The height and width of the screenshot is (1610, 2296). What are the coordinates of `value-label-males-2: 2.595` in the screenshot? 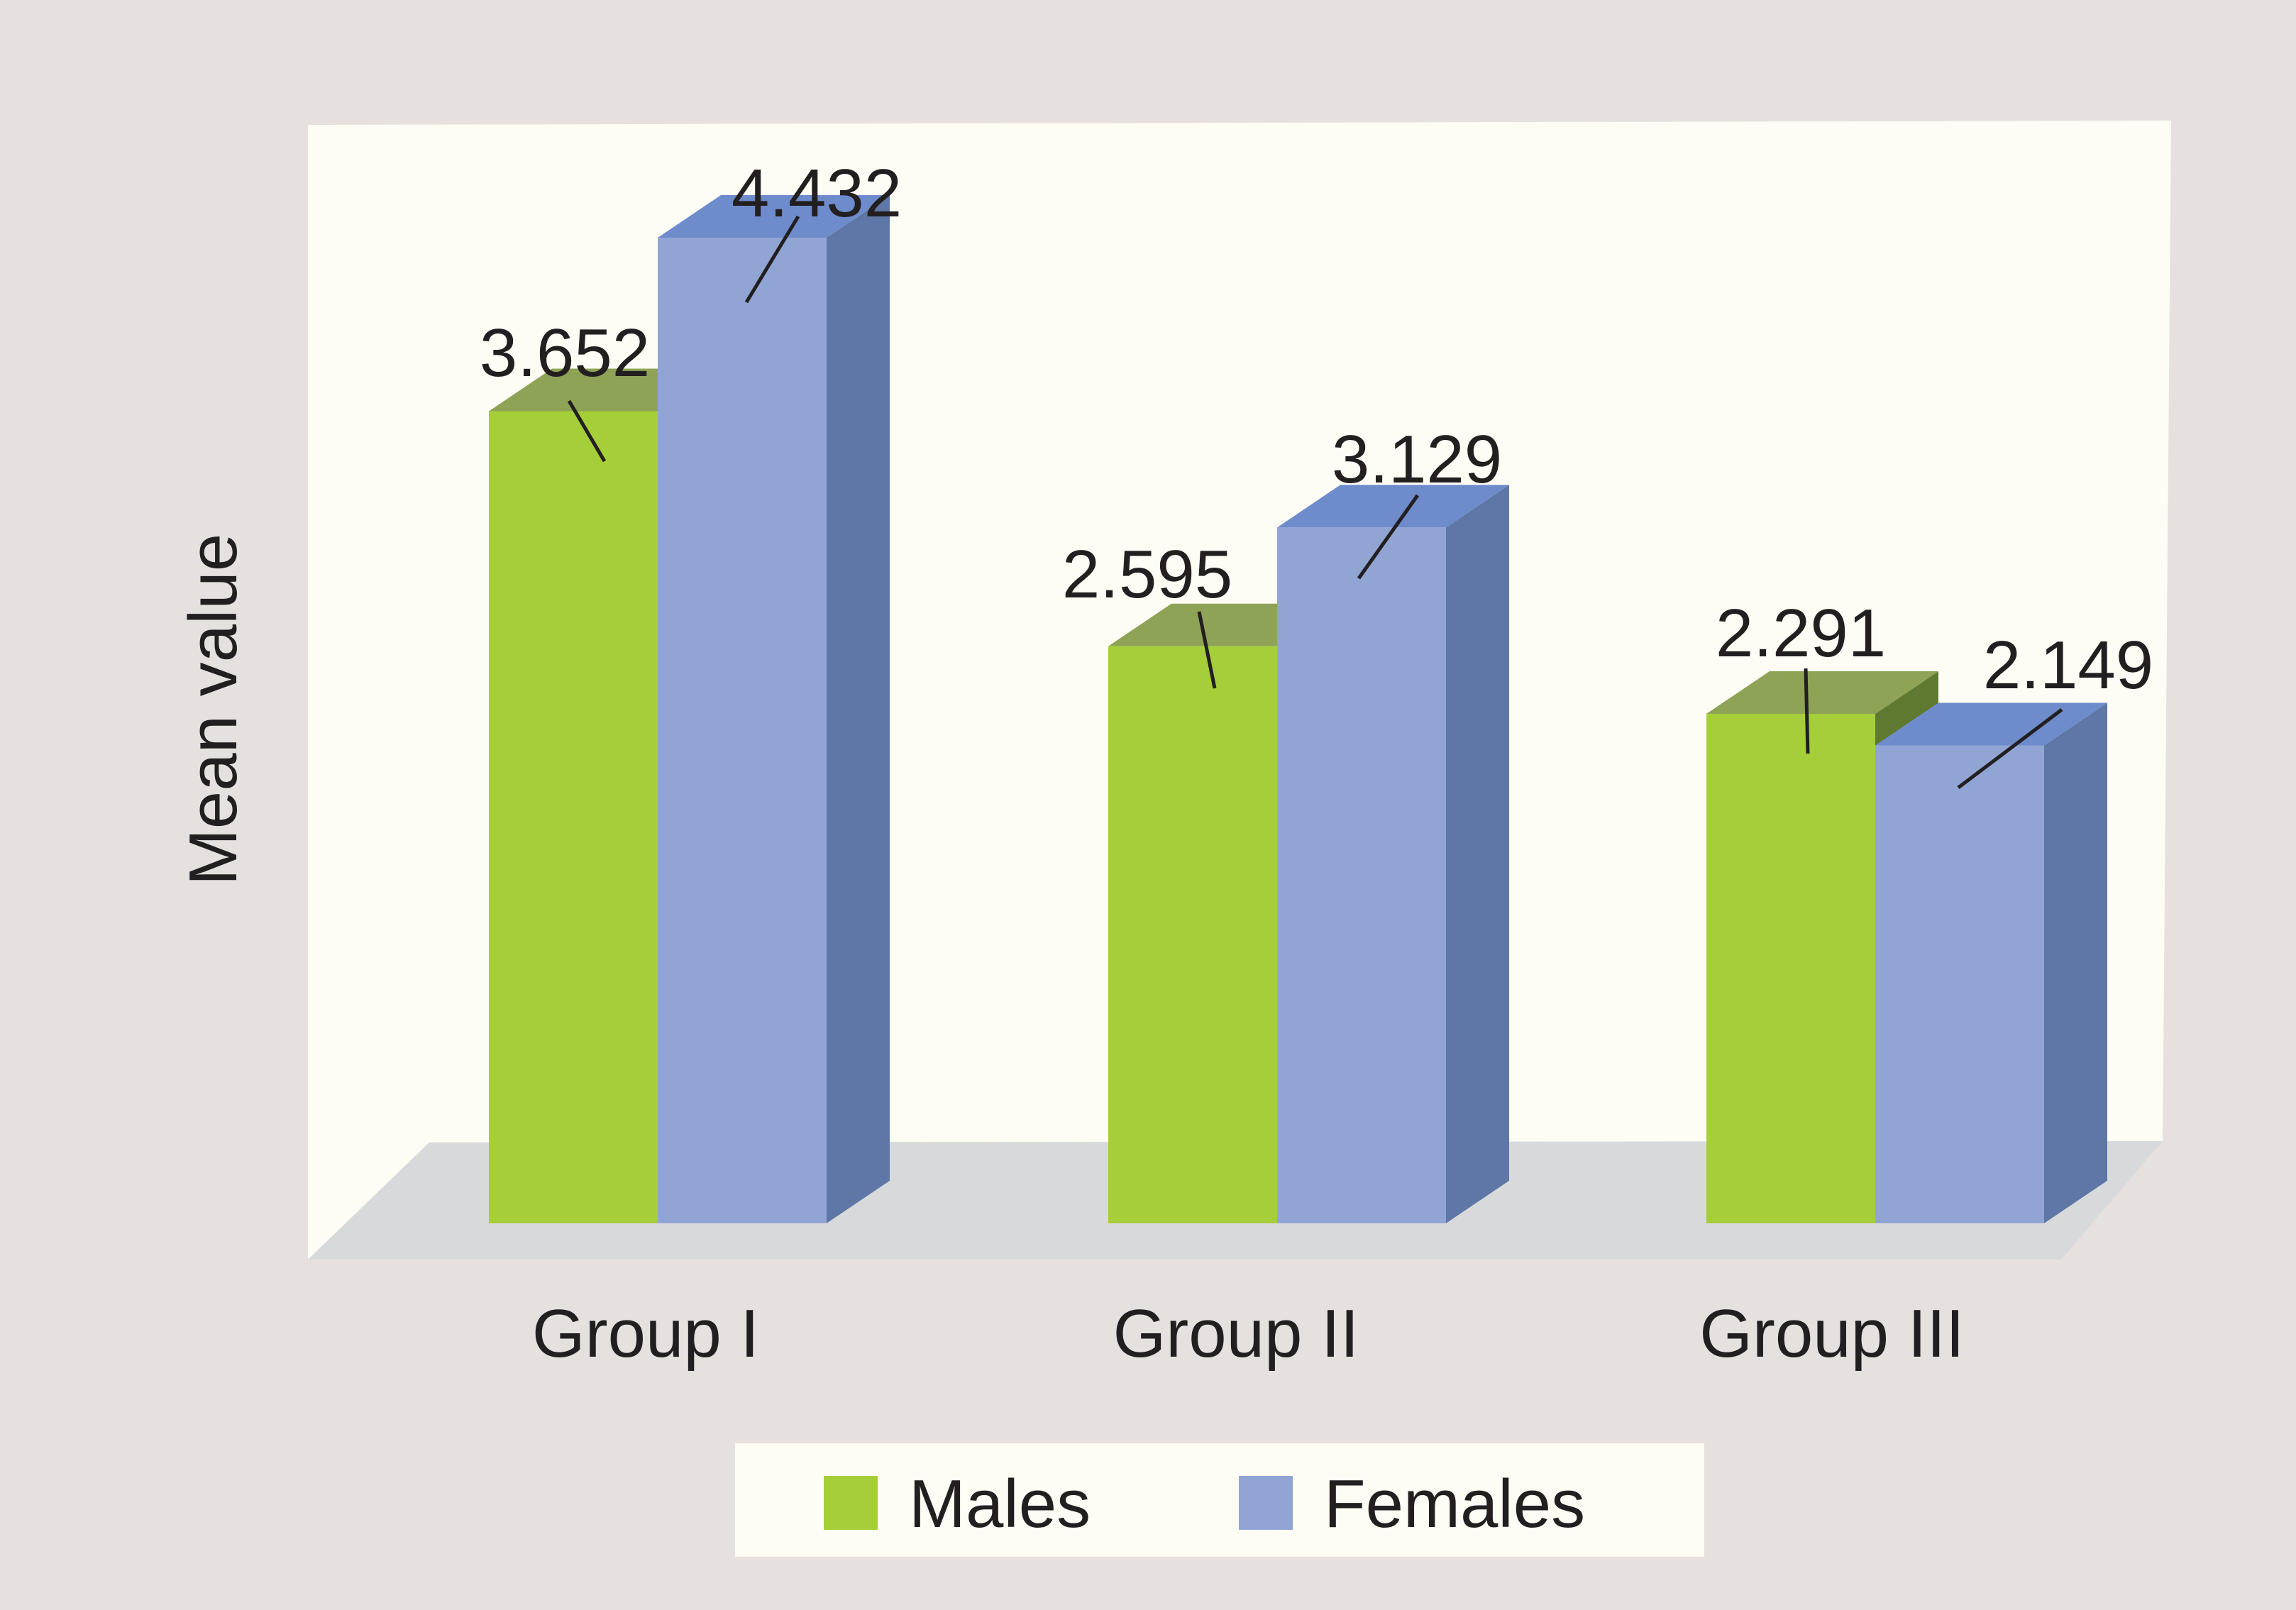 It's located at (1147, 574).